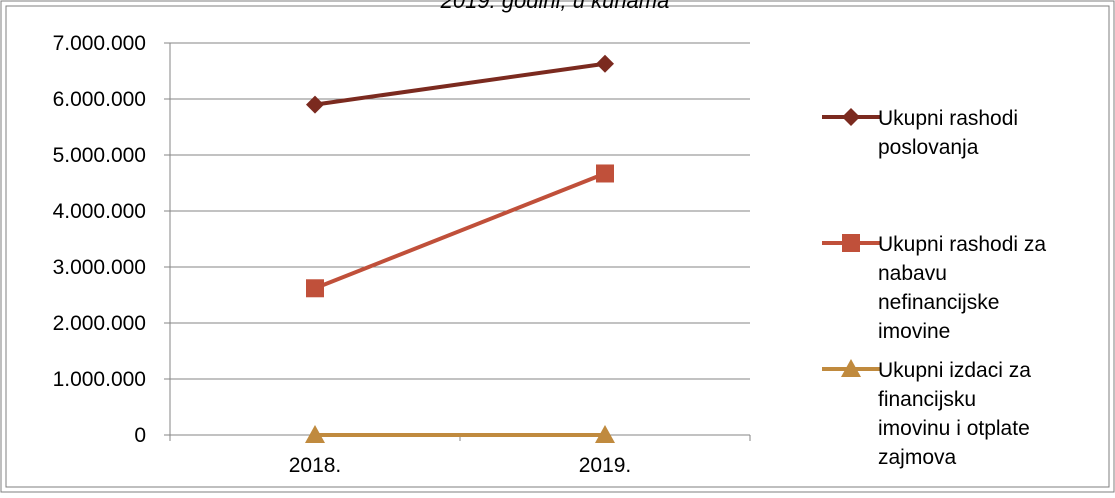 The image size is (1115, 498). Describe the element at coordinates (917, 457) in the screenshot. I see `legend-label: zajmova` at that location.